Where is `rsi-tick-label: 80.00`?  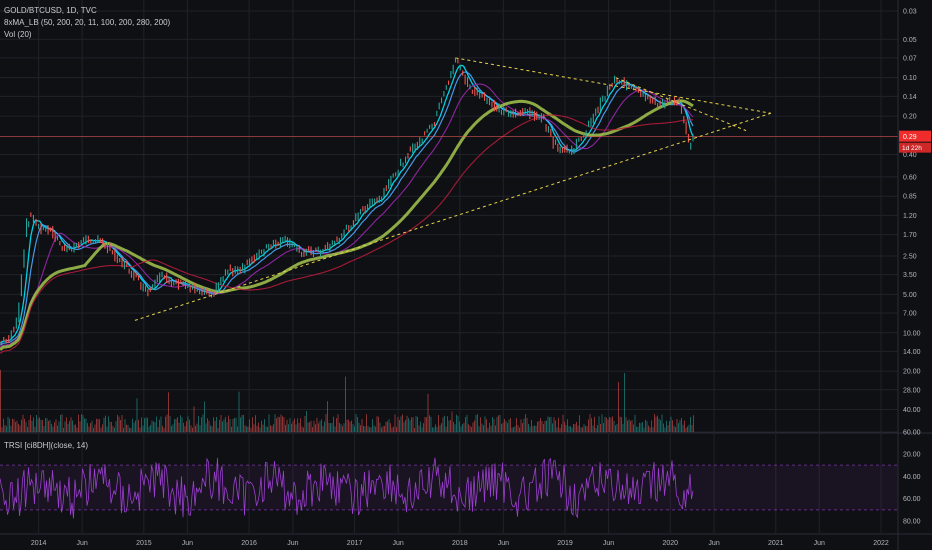 rsi-tick-label: 80.00 is located at coordinates (912, 522).